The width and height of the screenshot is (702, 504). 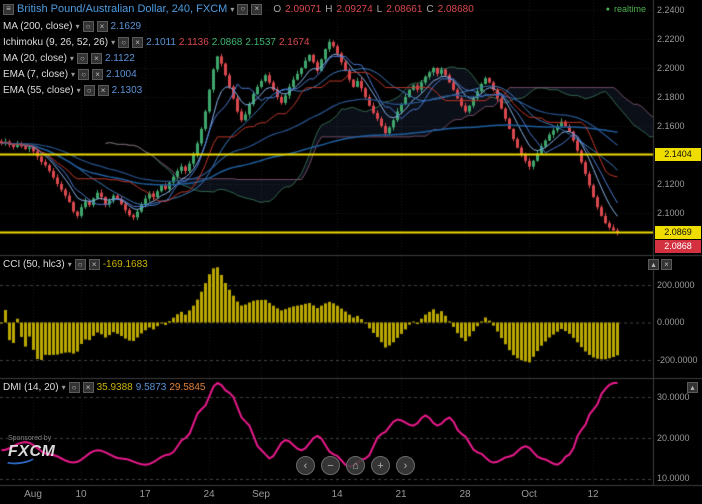 What do you see at coordinates (673, 397) in the screenshot?
I see `scale-tick: 30.0000` at bounding box center [673, 397].